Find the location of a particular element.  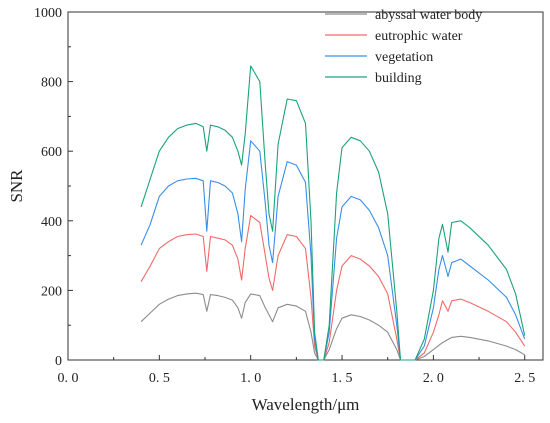

legend-label-1: eutrophic water is located at coordinates (419, 36).